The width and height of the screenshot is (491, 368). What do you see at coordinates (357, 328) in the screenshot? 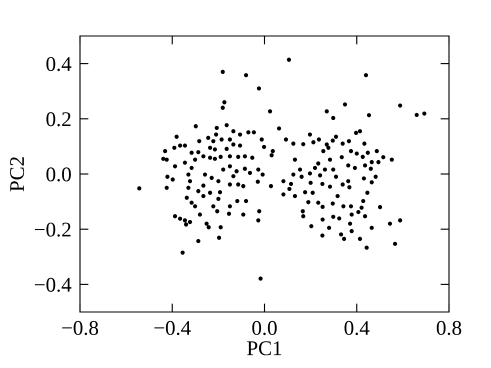
I see `x-tick-label: 0.4` at bounding box center [357, 328].